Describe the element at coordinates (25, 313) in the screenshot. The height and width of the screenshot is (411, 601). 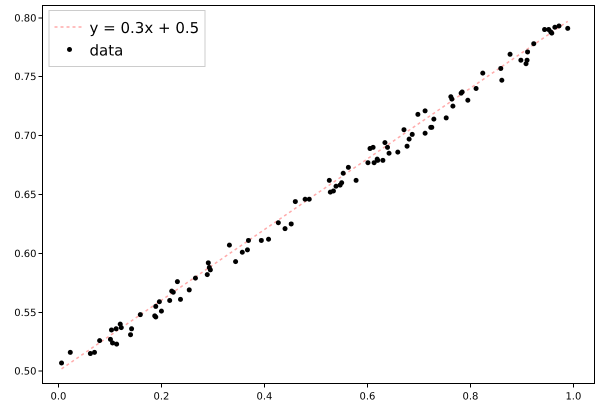
I see `y-tick-label: 0.55` at that location.